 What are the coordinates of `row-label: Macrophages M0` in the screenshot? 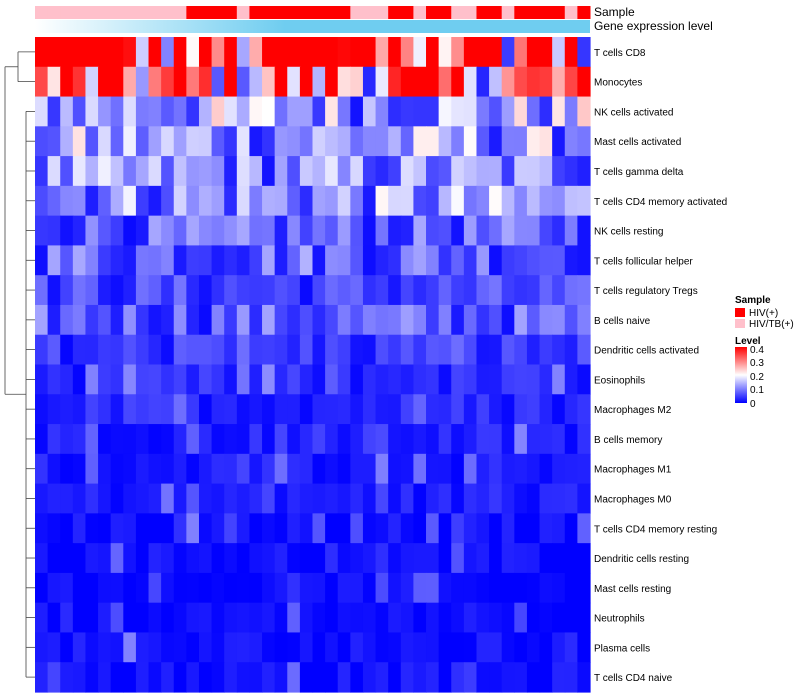 It's located at (633, 500).